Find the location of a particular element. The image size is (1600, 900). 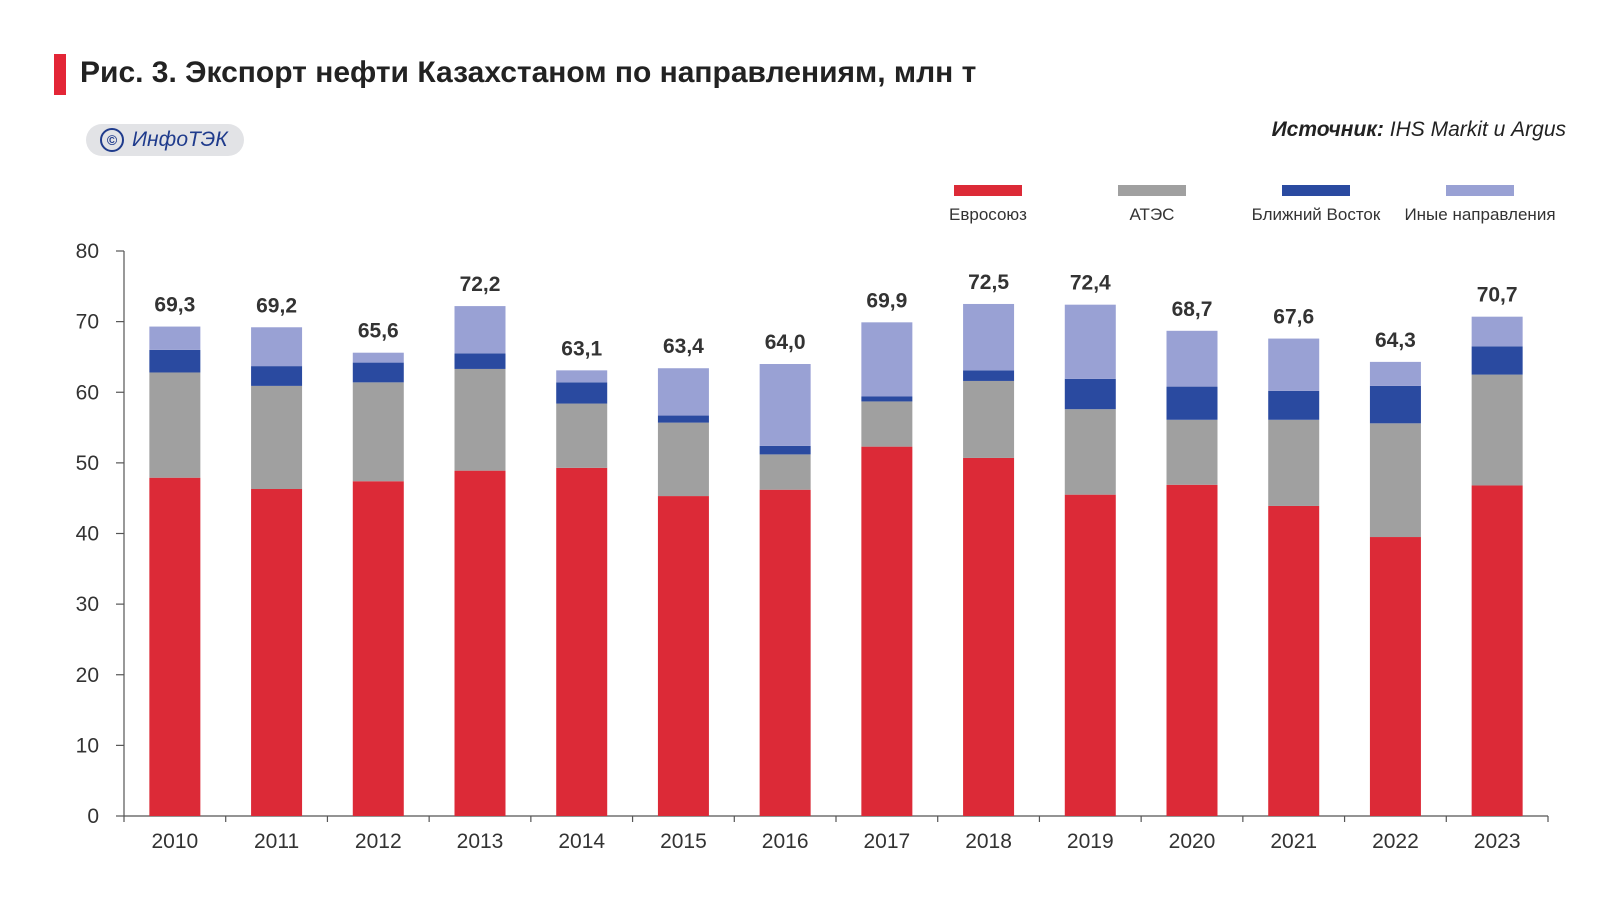

x-tick-label: 2015 is located at coordinates (683, 841).